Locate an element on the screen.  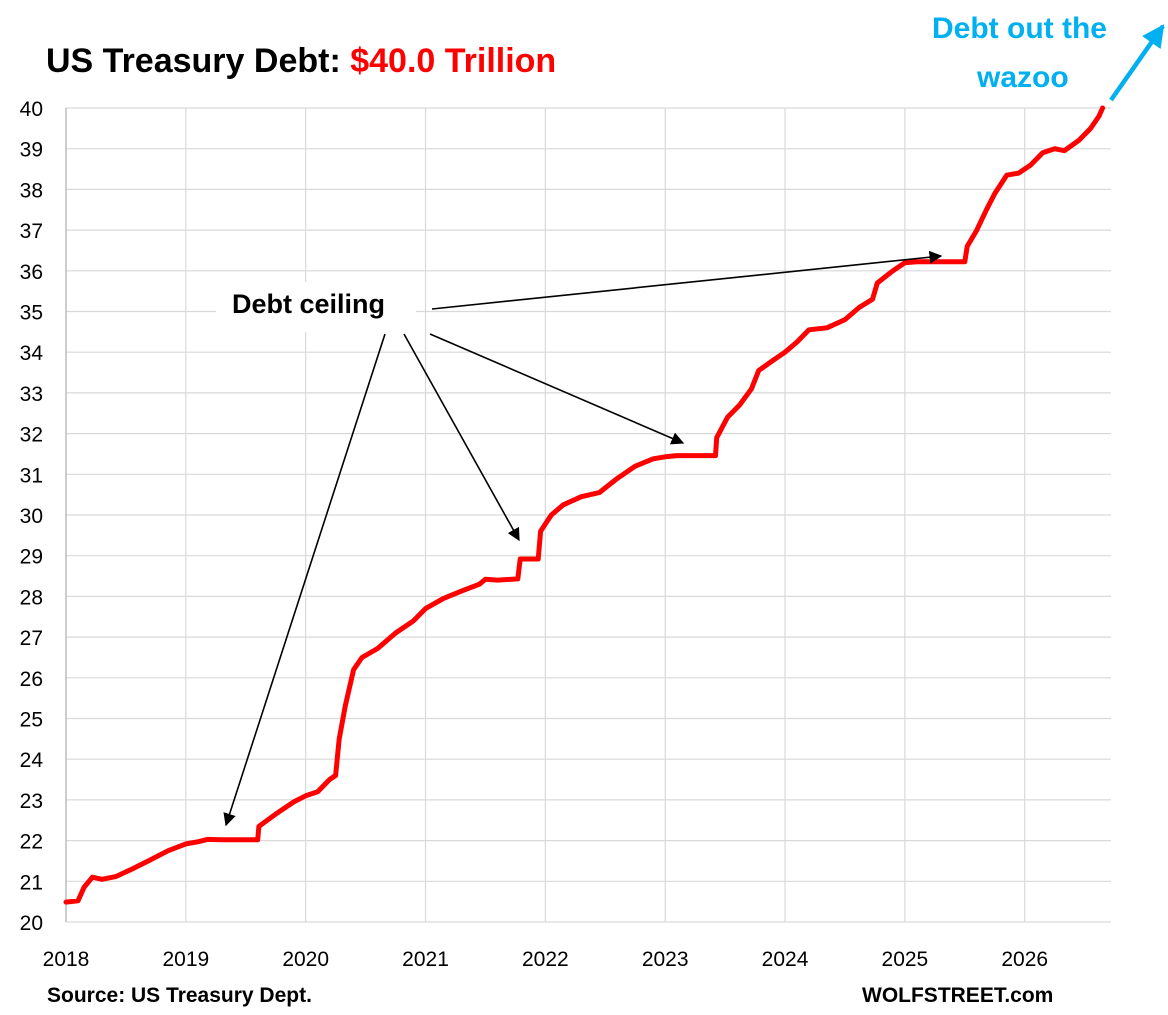
x-tick-label: 2026 is located at coordinates (1024, 959).